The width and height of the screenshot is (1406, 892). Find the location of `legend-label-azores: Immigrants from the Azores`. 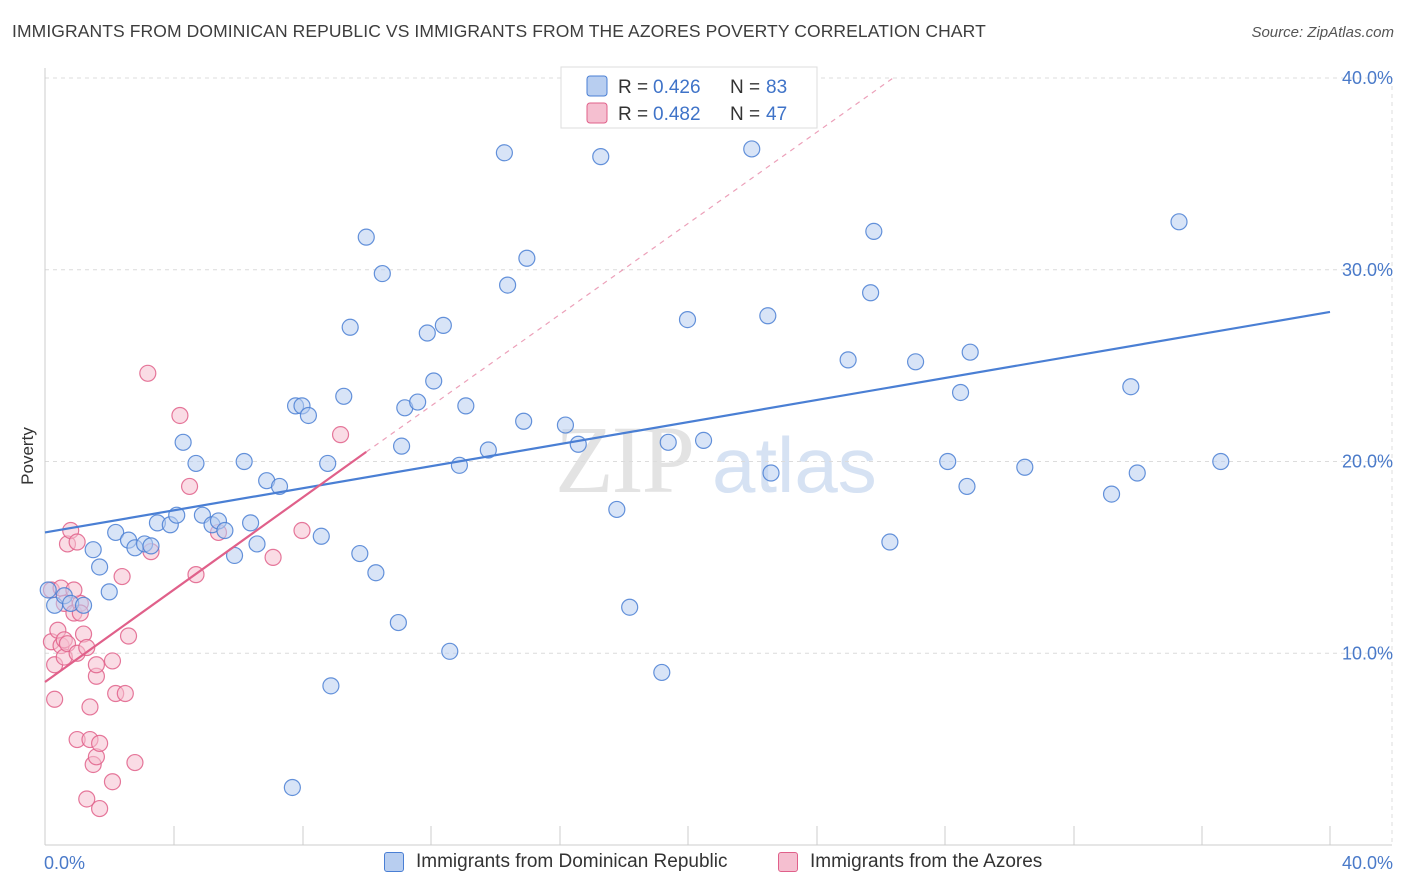

legend-label-azores: Immigrants from the Azores is located at coordinates (926, 861).